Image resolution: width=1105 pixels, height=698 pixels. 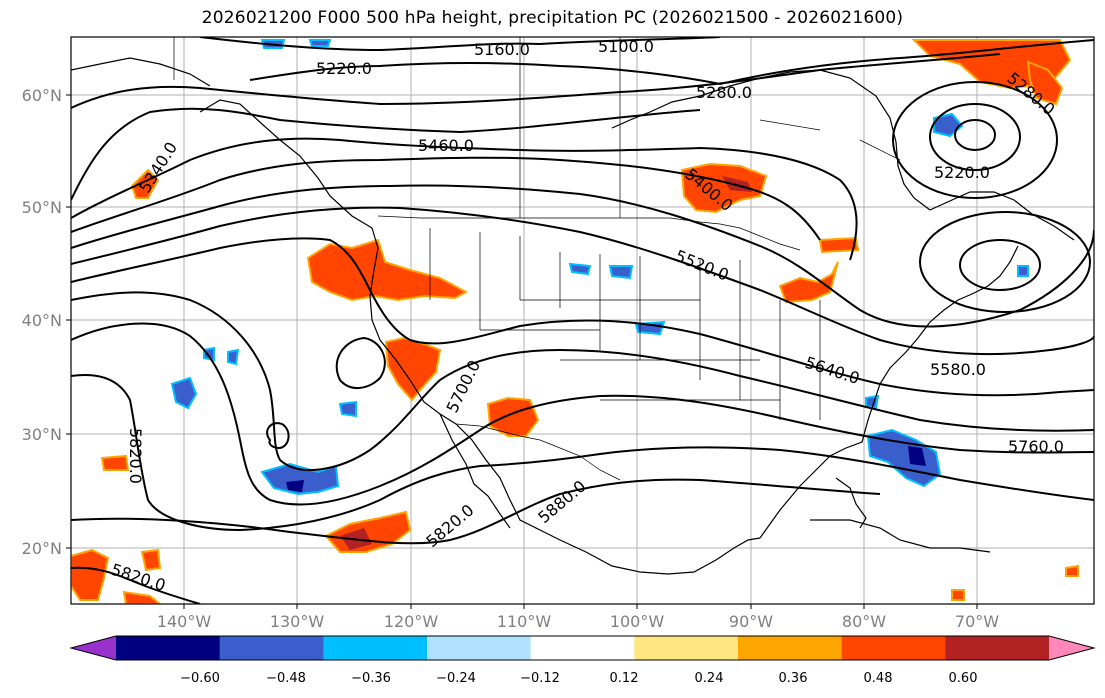 What do you see at coordinates (793, 678) in the screenshot?
I see `colorbar-tick-label: 0.36` at bounding box center [793, 678].